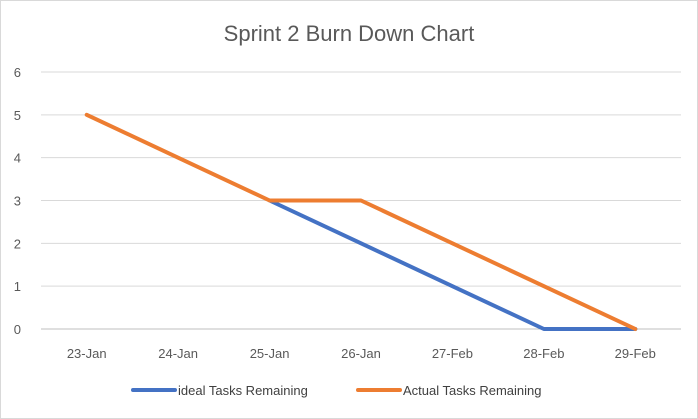  What do you see at coordinates (178, 353) in the screenshot?
I see `x-tick-label: 24-Jan` at bounding box center [178, 353].